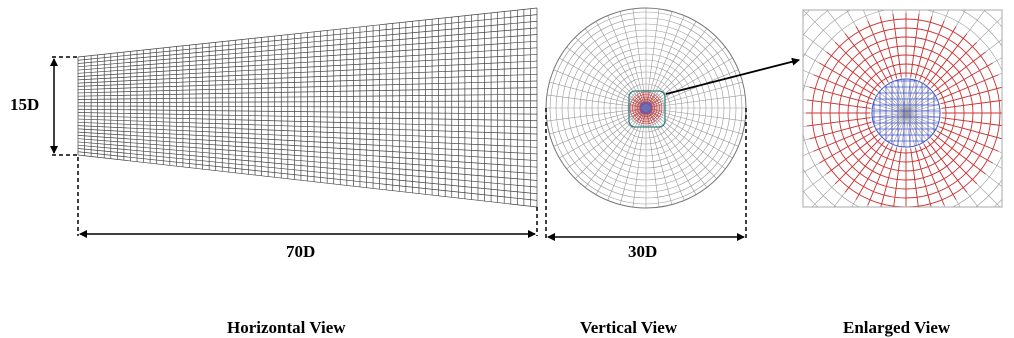  What do you see at coordinates (629, 327) in the screenshot?
I see `caption-vertical-view: Vertical View` at bounding box center [629, 327].